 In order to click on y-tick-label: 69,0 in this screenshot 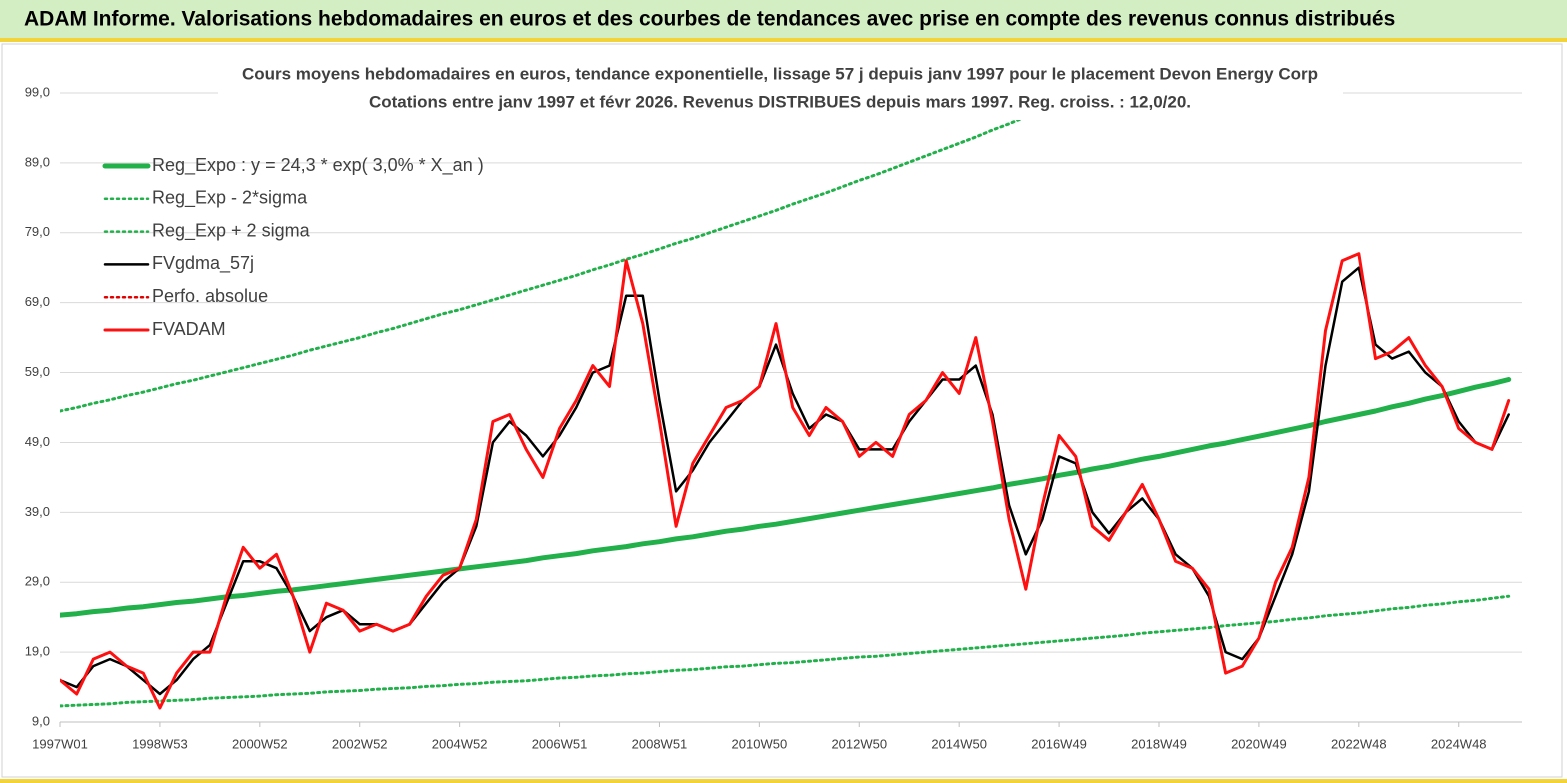, I will do `click(37, 301)`.